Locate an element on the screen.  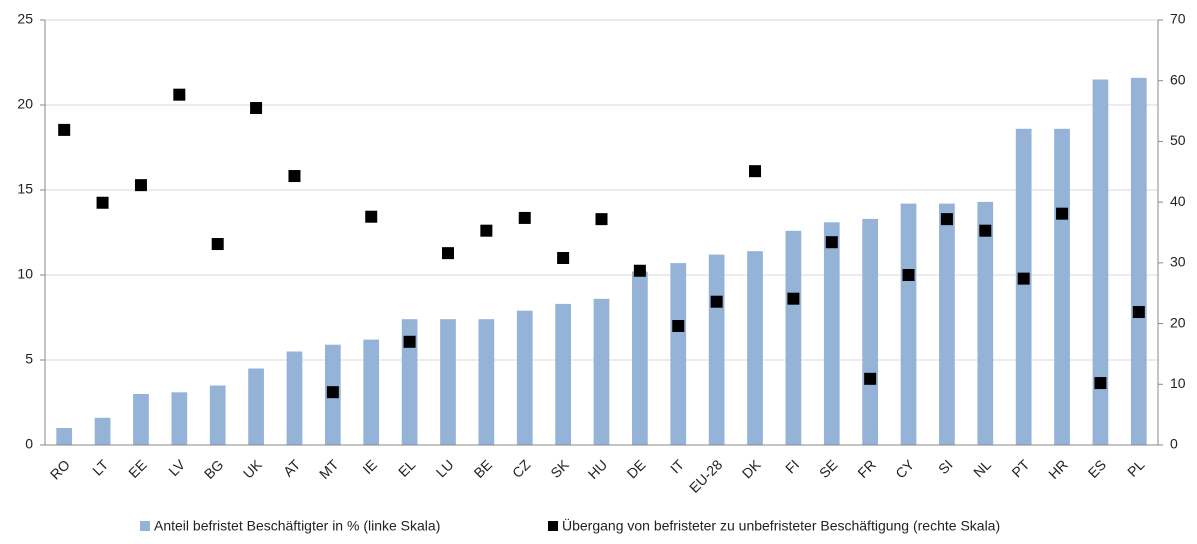
x-tick-label: BE is located at coordinates (483, 468).